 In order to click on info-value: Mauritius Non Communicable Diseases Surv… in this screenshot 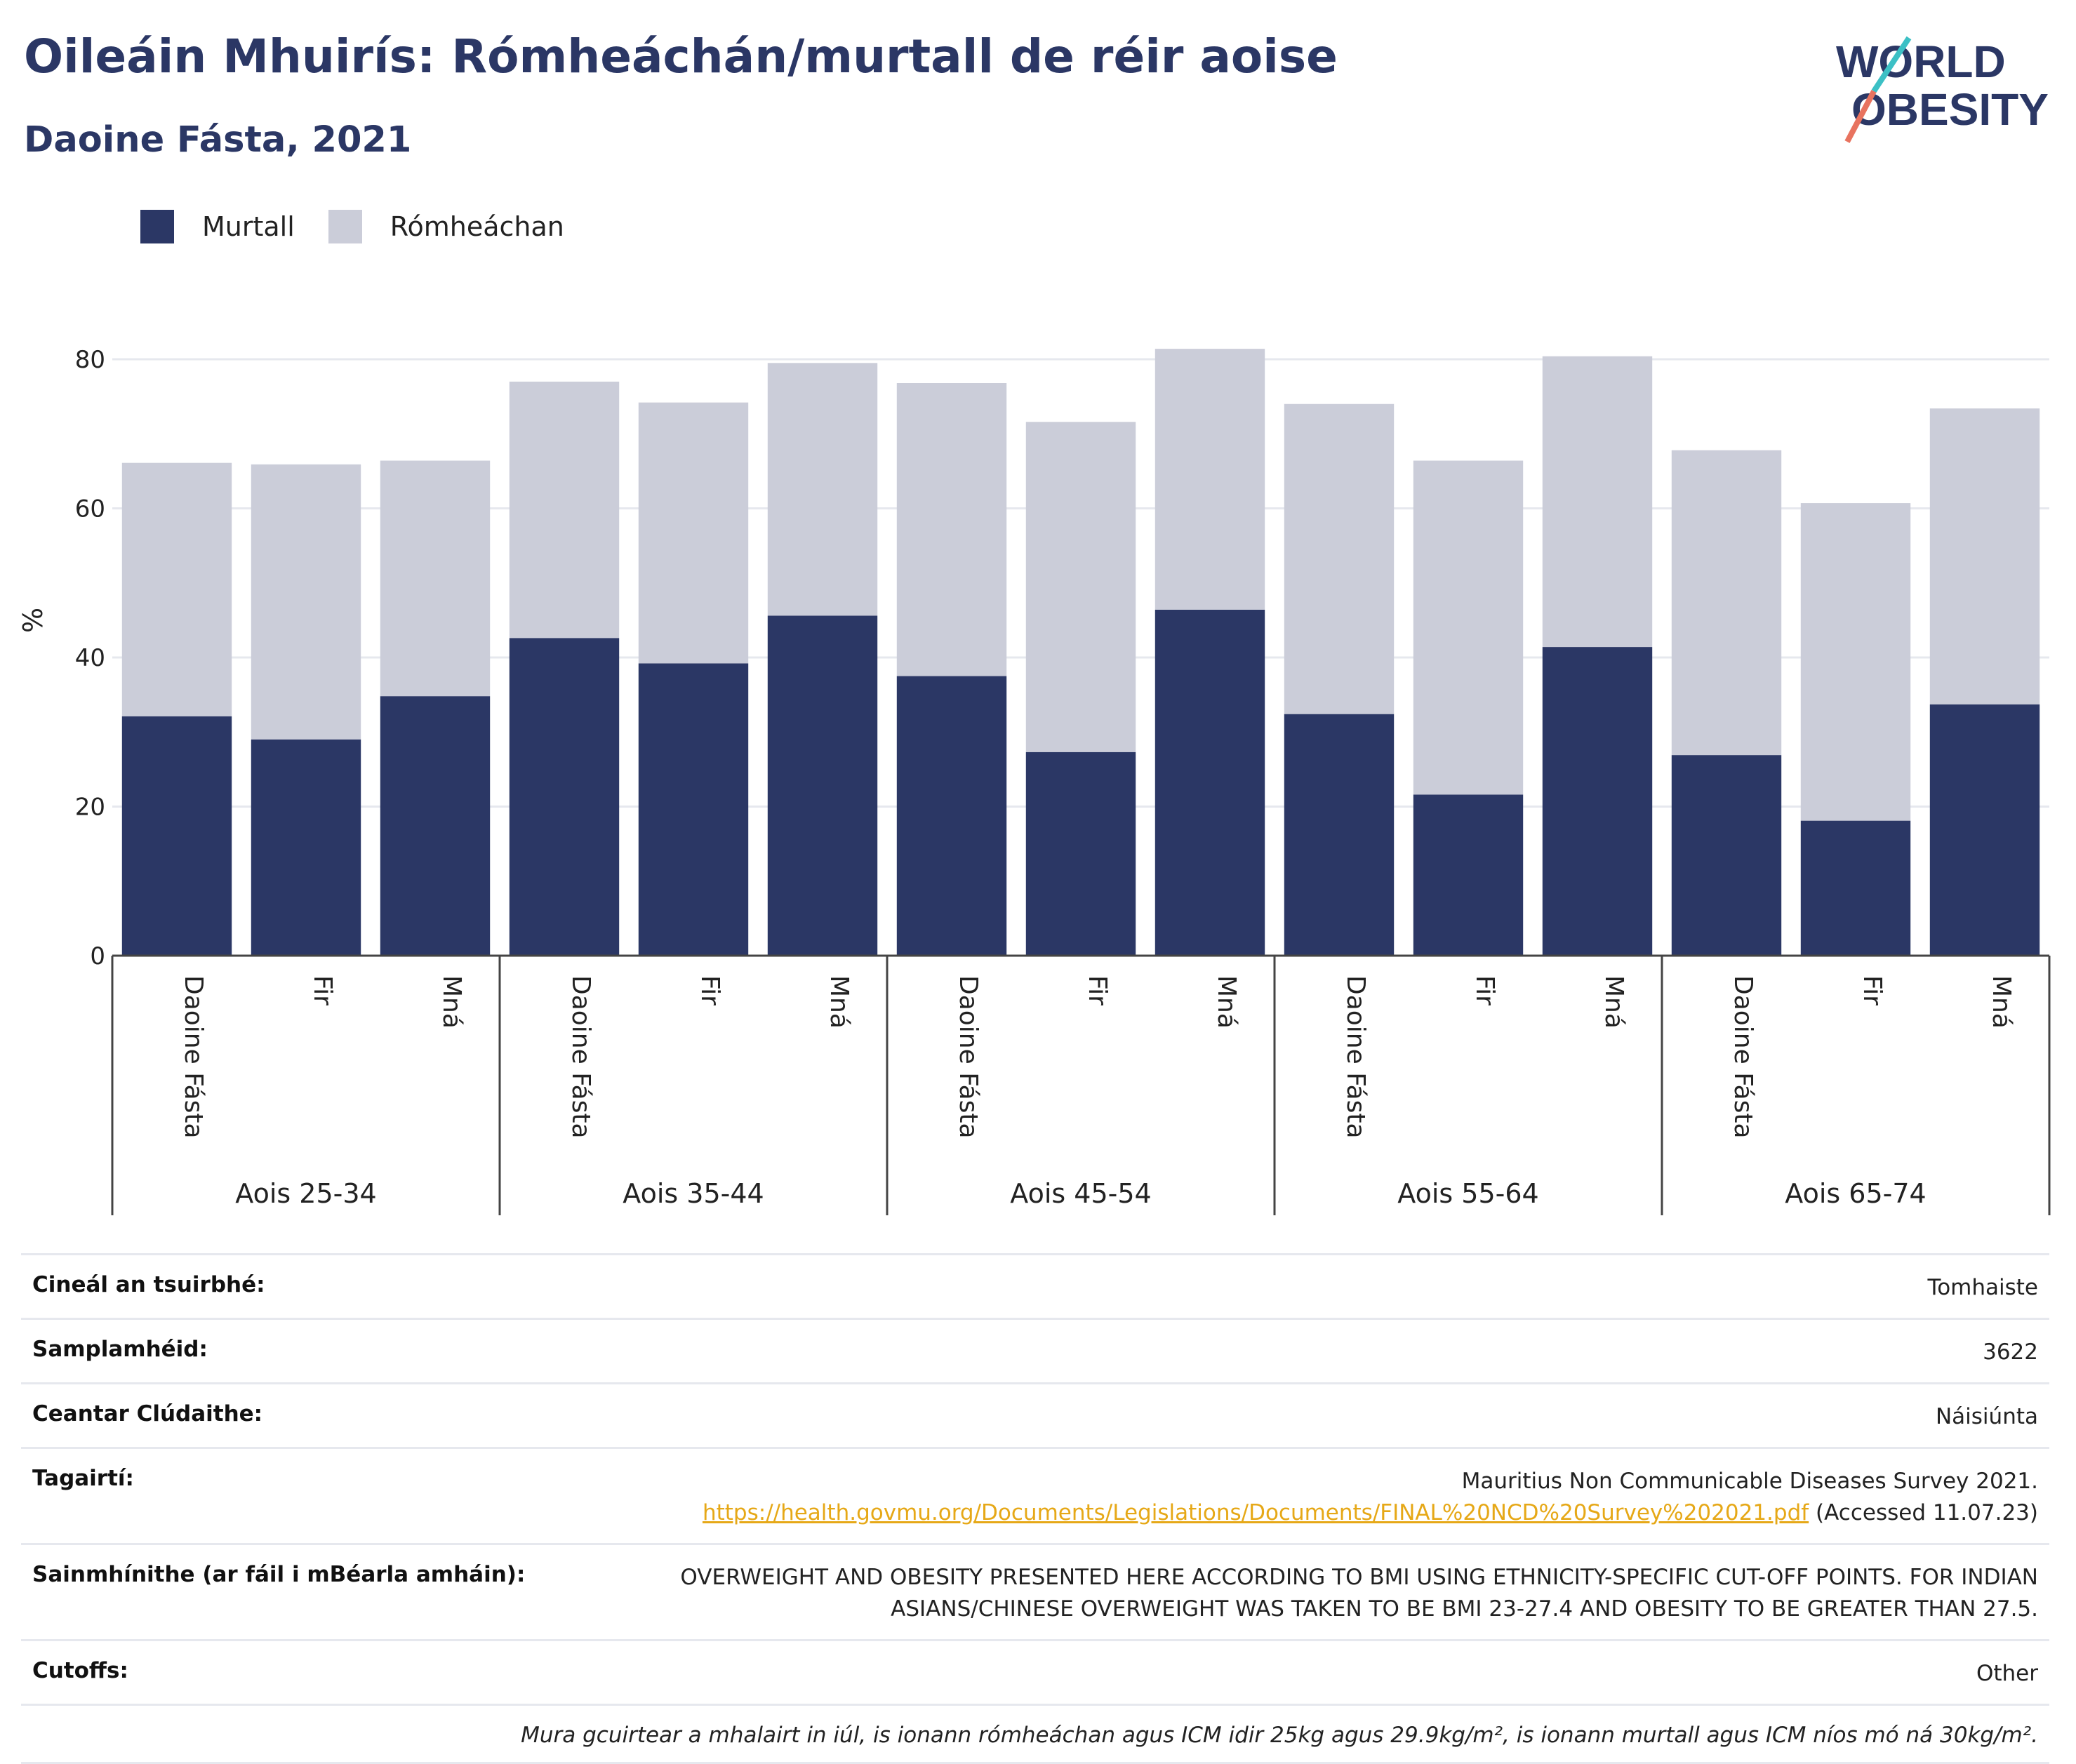, I will do `click(1370, 1497)`.